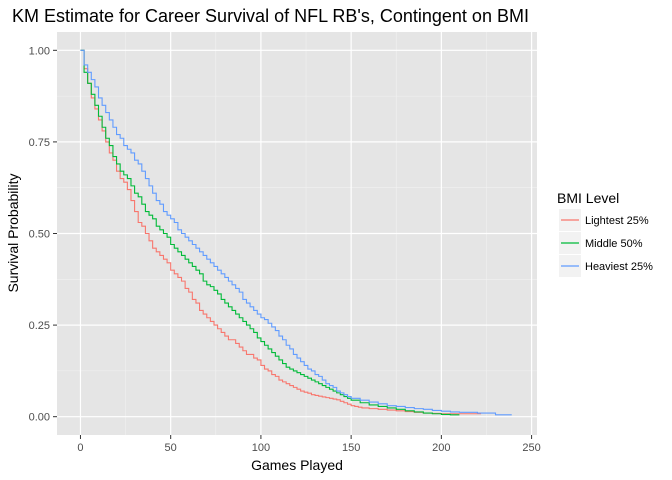 The width and height of the screenshot is (672, 480). Describe the element at coordinates (614, 244) in the screenshot. I see `legend-label: Middle 50%` at that location.